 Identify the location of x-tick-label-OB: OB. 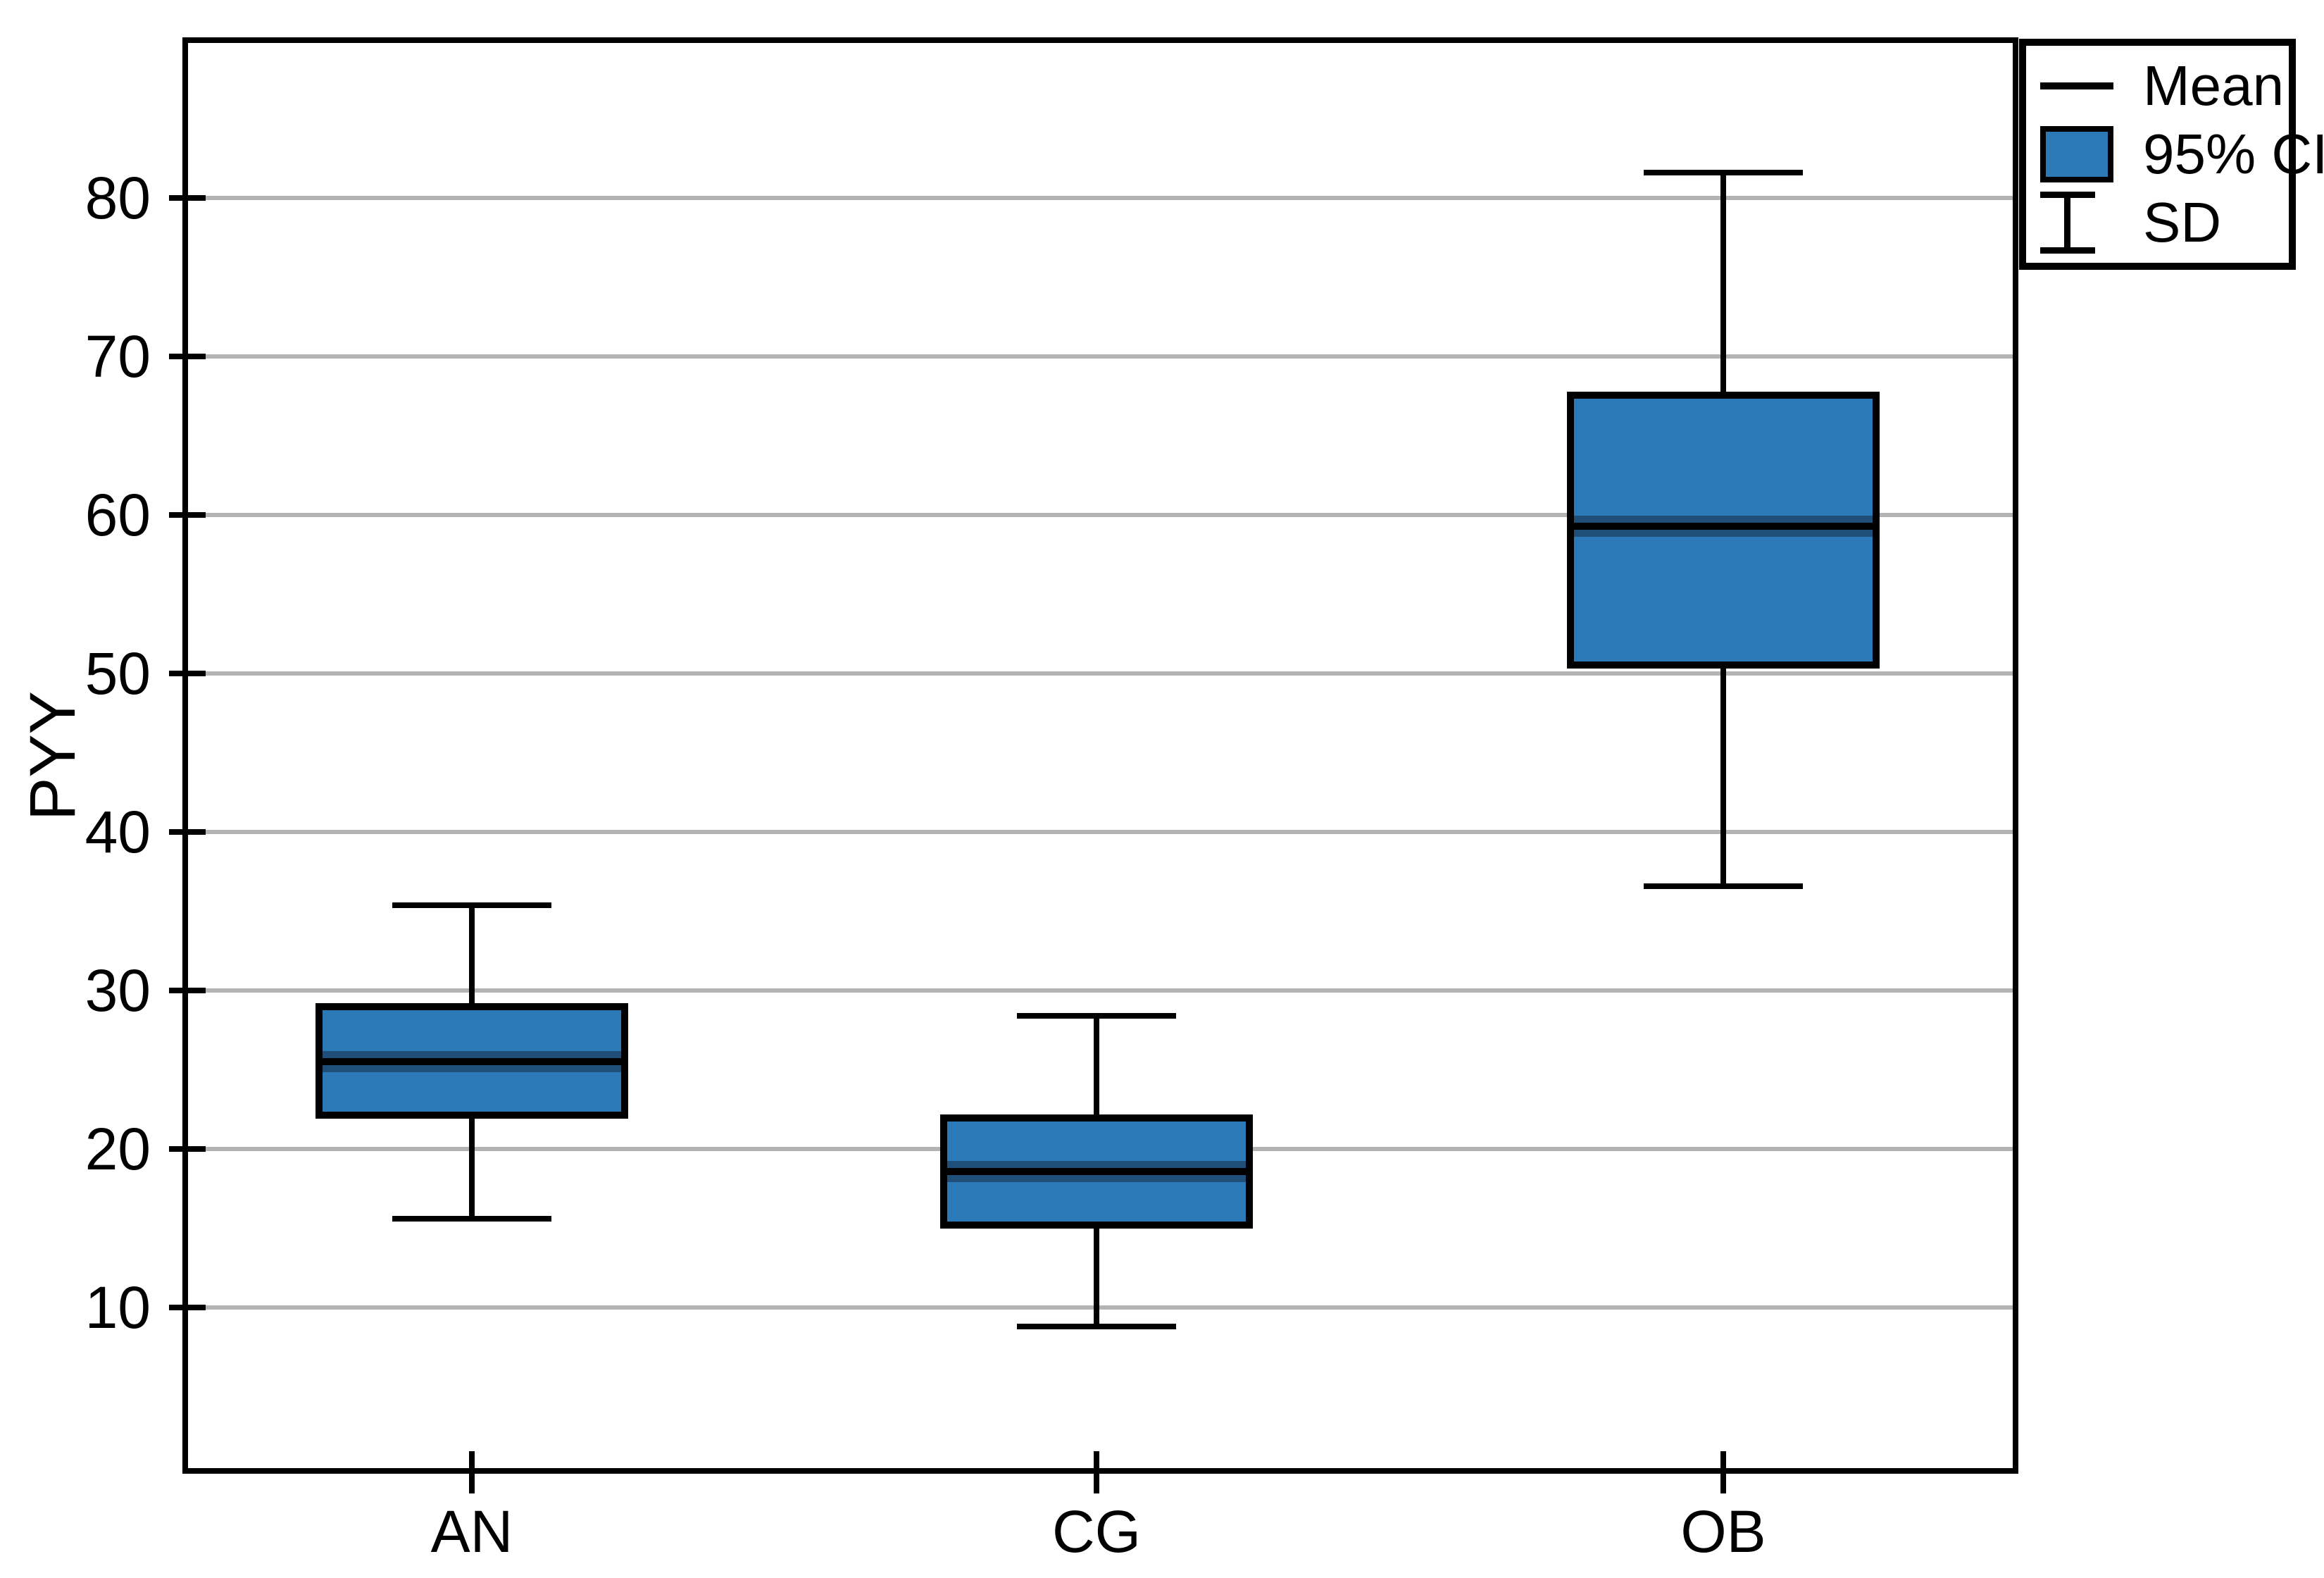
(1723, 1532).